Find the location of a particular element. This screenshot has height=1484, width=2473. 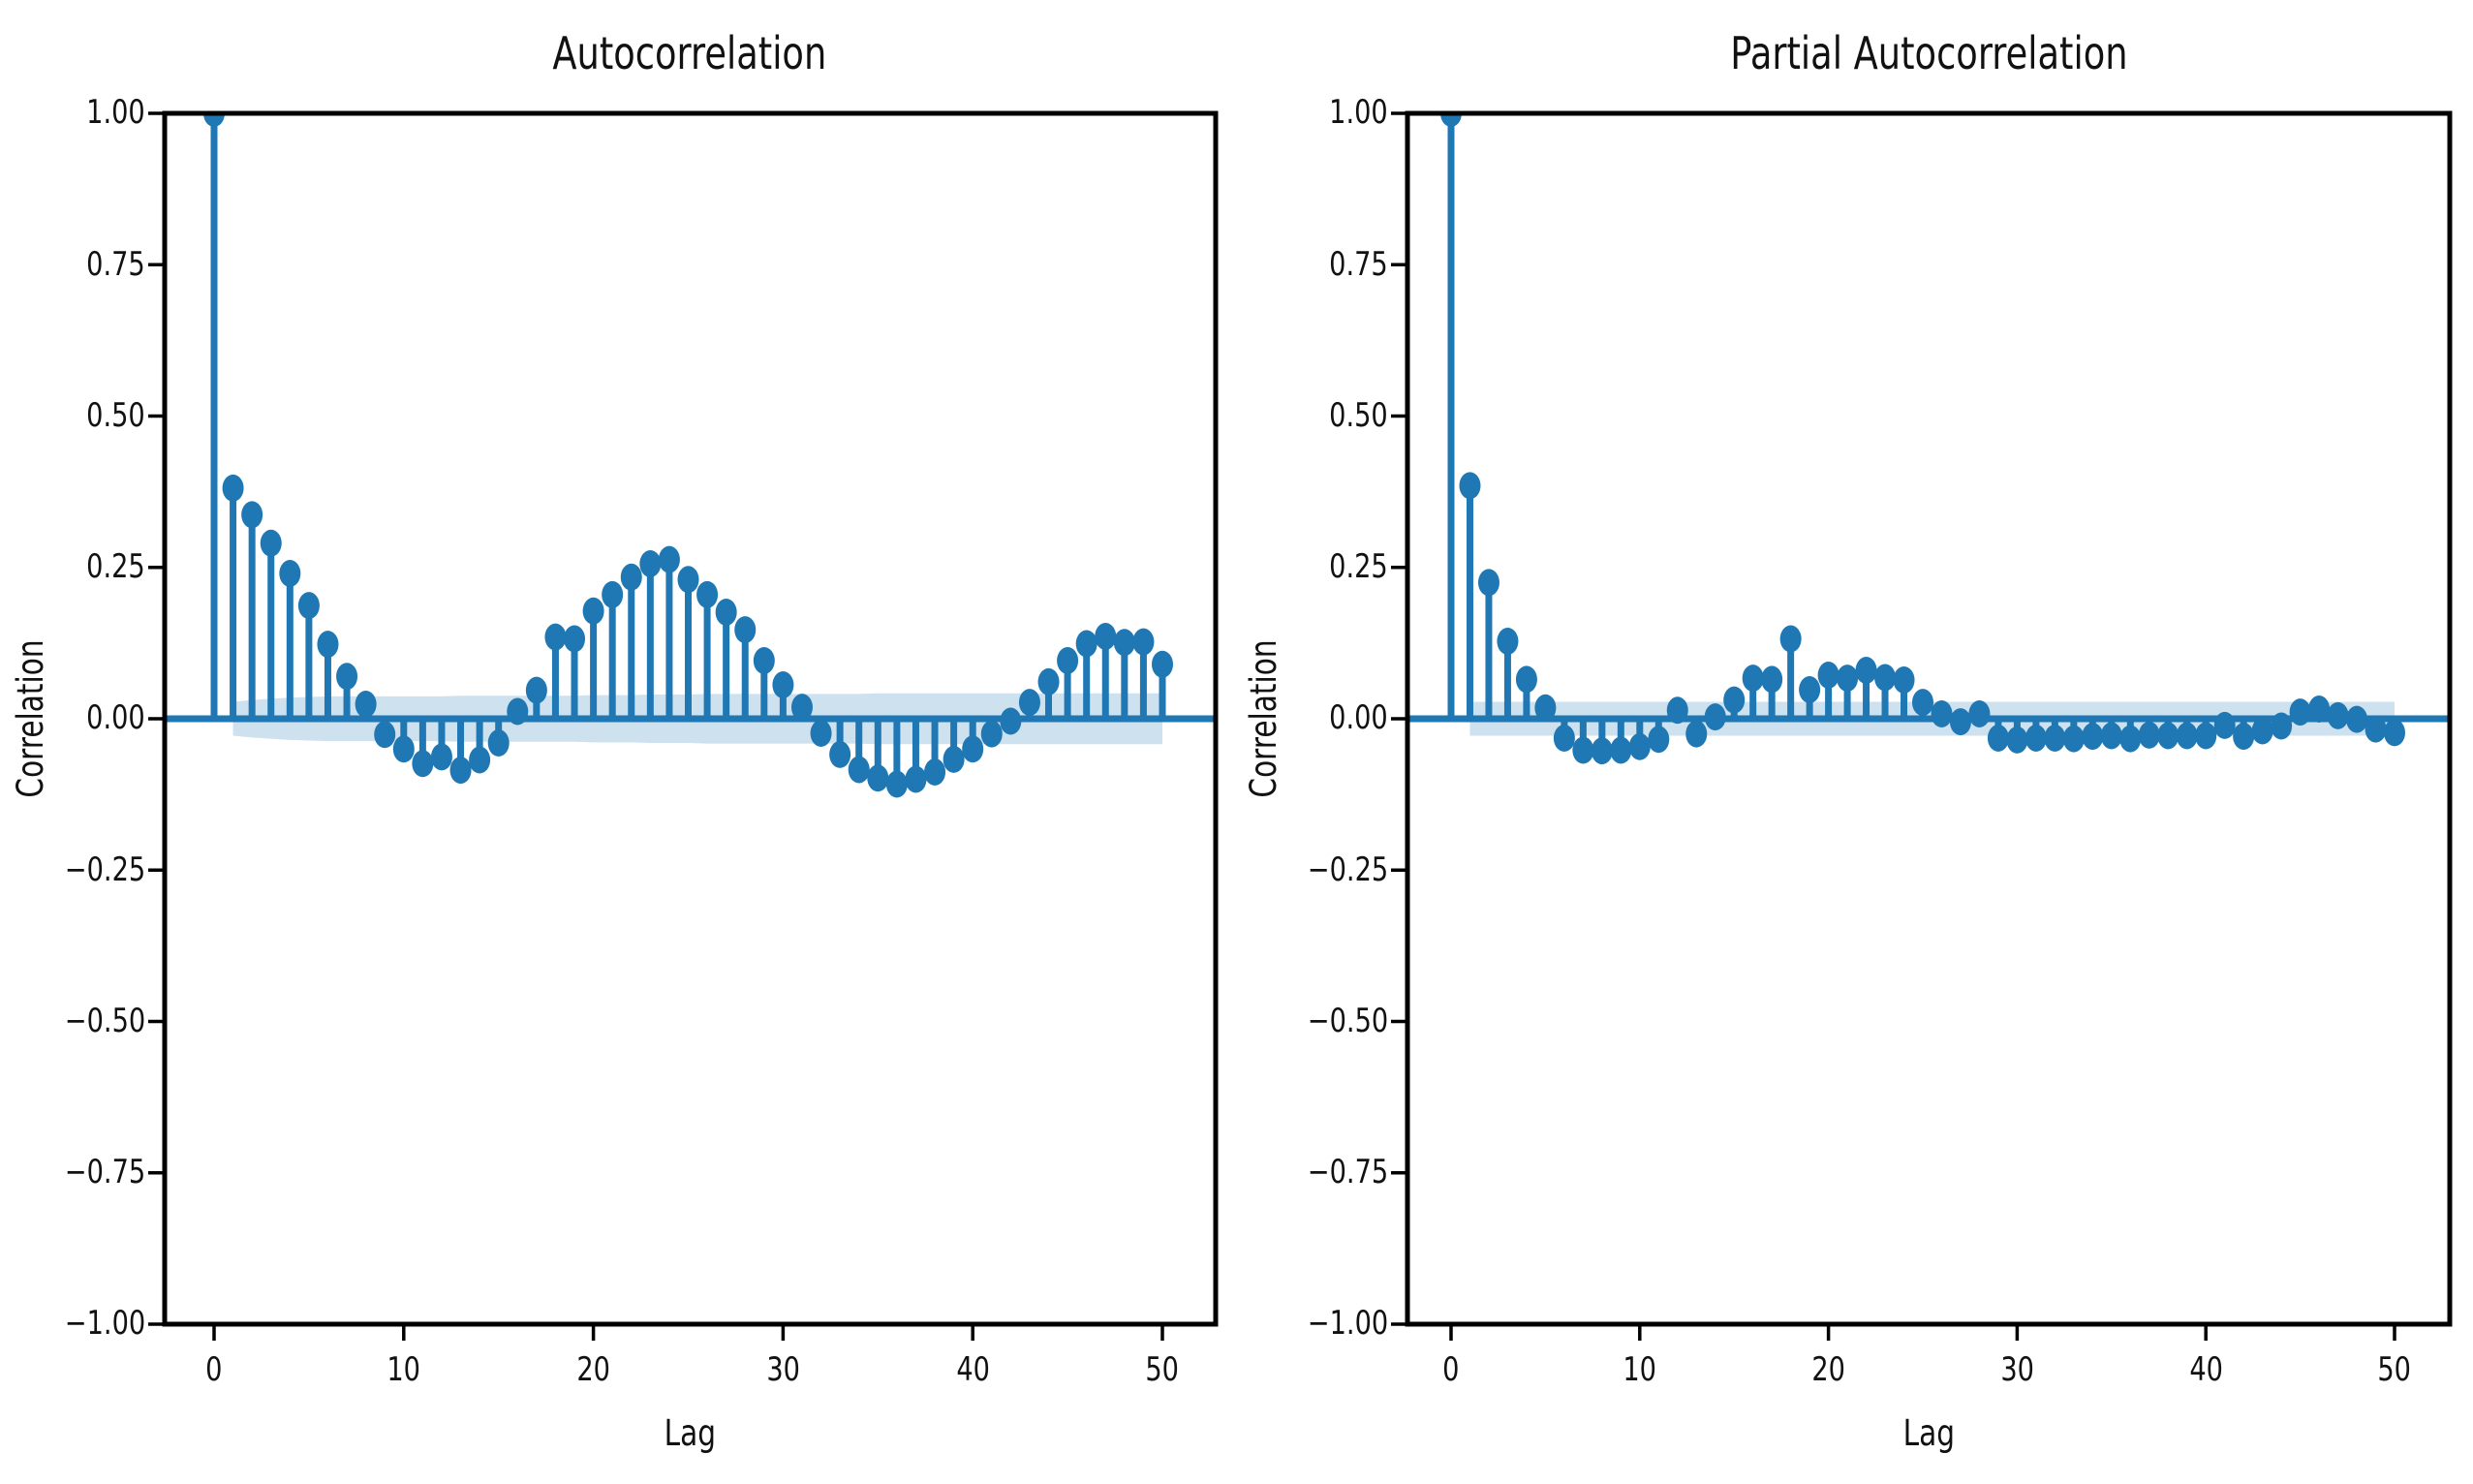

pacf-y-tick-label: −0.25 is located at coordinates (1320, 870).